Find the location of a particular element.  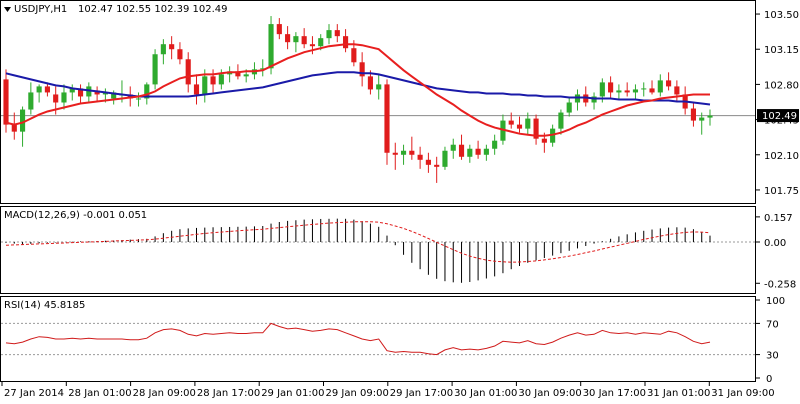

time-tick-label: 29 Jan 17:00 is located at coordinates (421, 393).